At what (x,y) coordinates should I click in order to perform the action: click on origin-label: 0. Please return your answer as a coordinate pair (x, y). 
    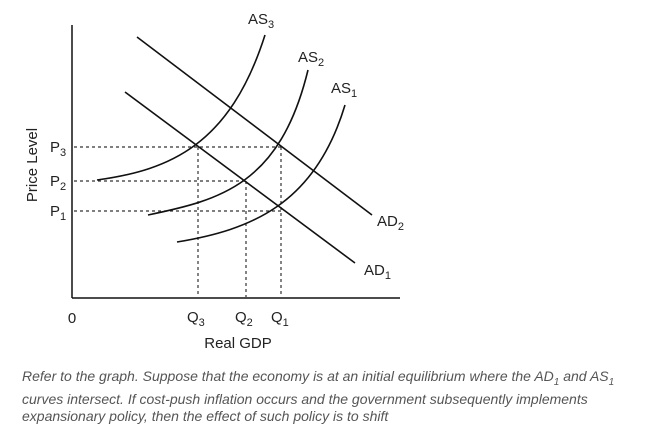
    Looking at the image, I should click on (72, 318).